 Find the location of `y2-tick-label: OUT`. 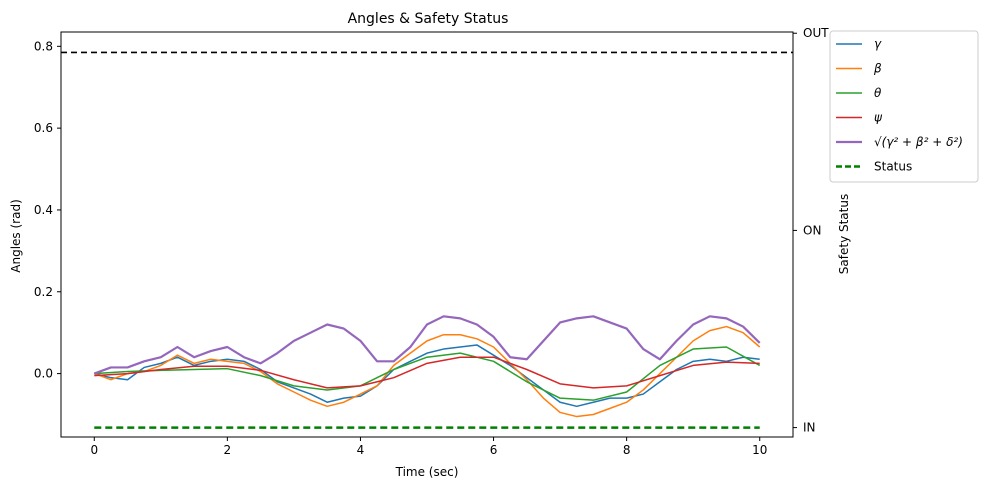

y2-tick-label: OUT is located at coordinates (816, 33).